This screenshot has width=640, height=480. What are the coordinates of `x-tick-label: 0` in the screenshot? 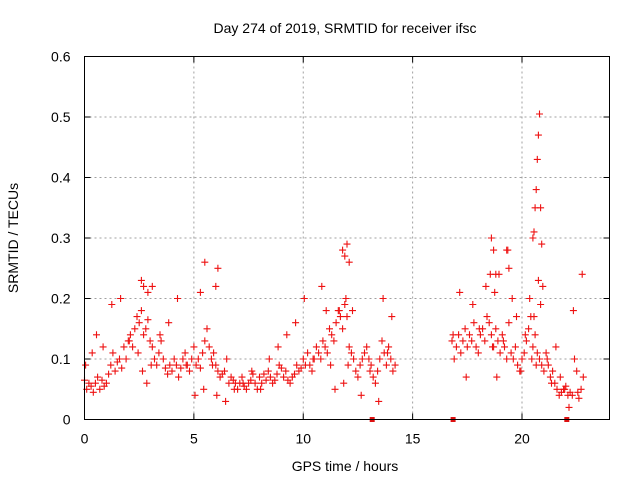 It's located at (85, 439).